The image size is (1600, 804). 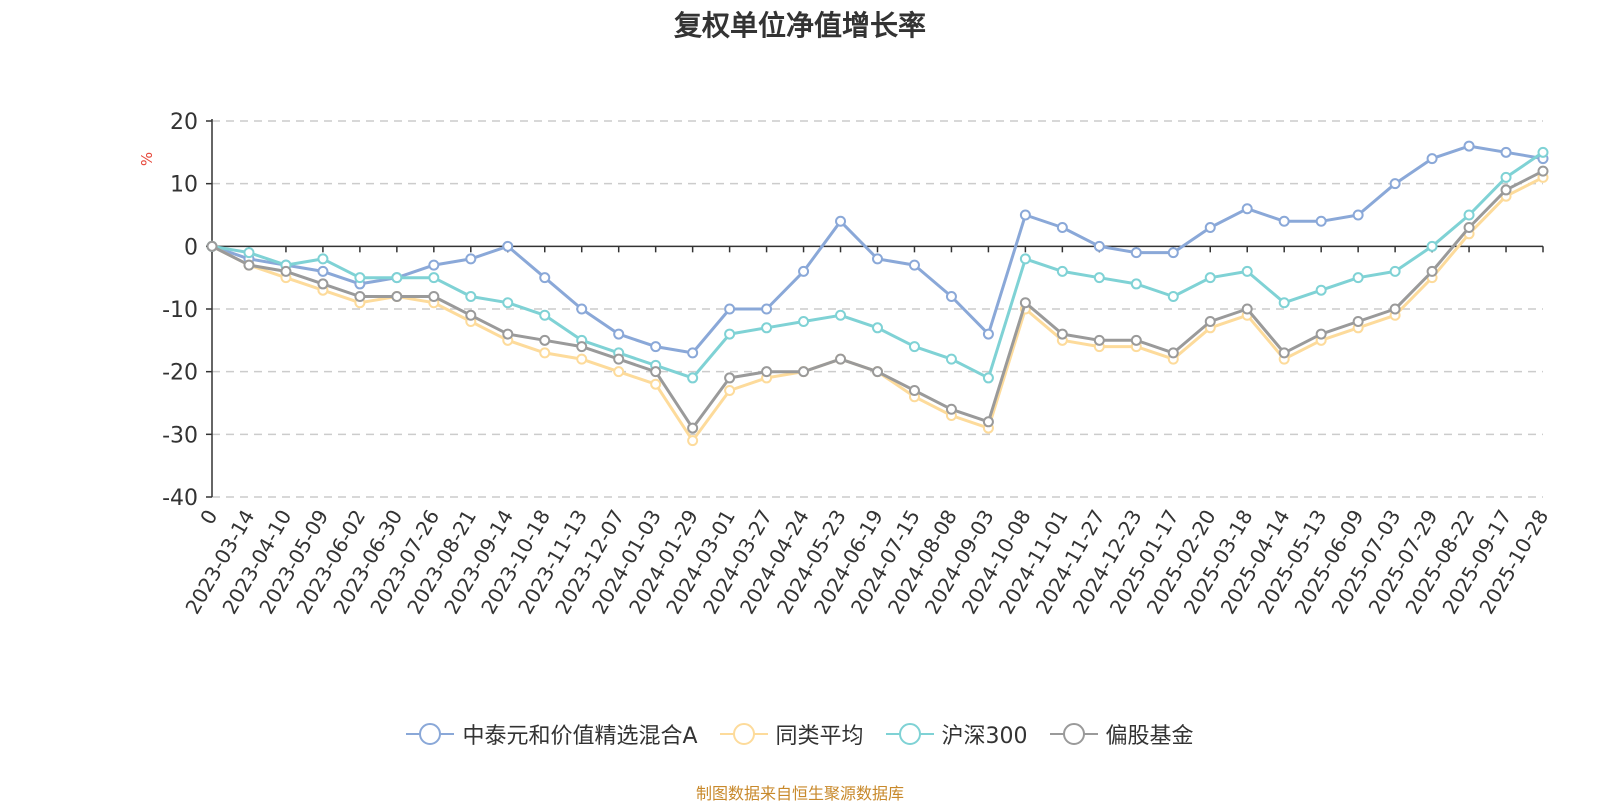 I want to click on y-tick-label-1: -30, so click(x=180, y=435).